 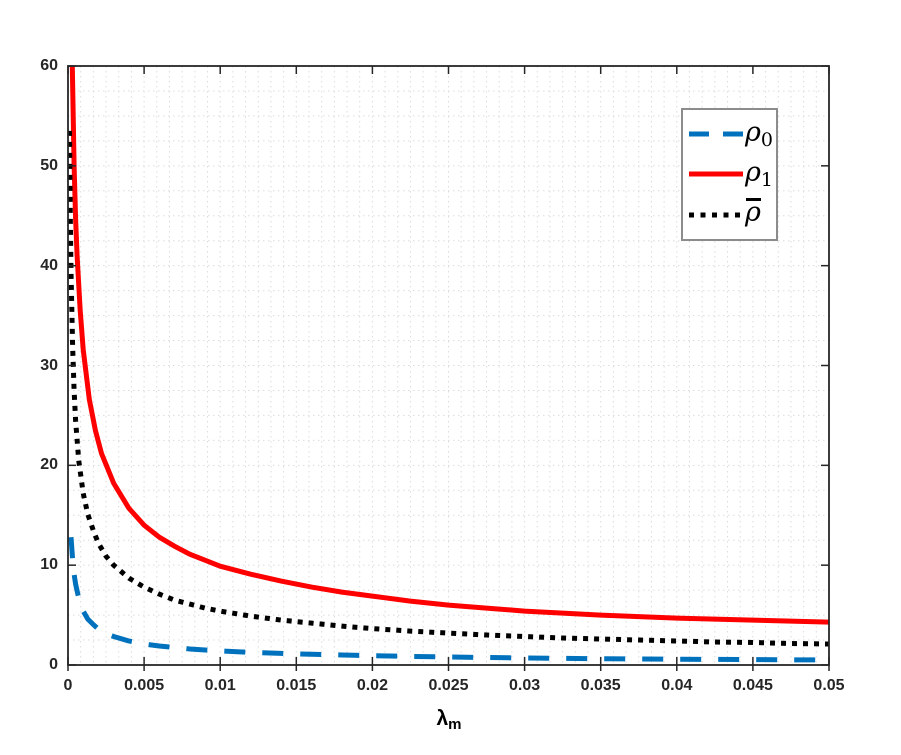 I want to click on y-tick-label: 40, so click(x=49, y=265).